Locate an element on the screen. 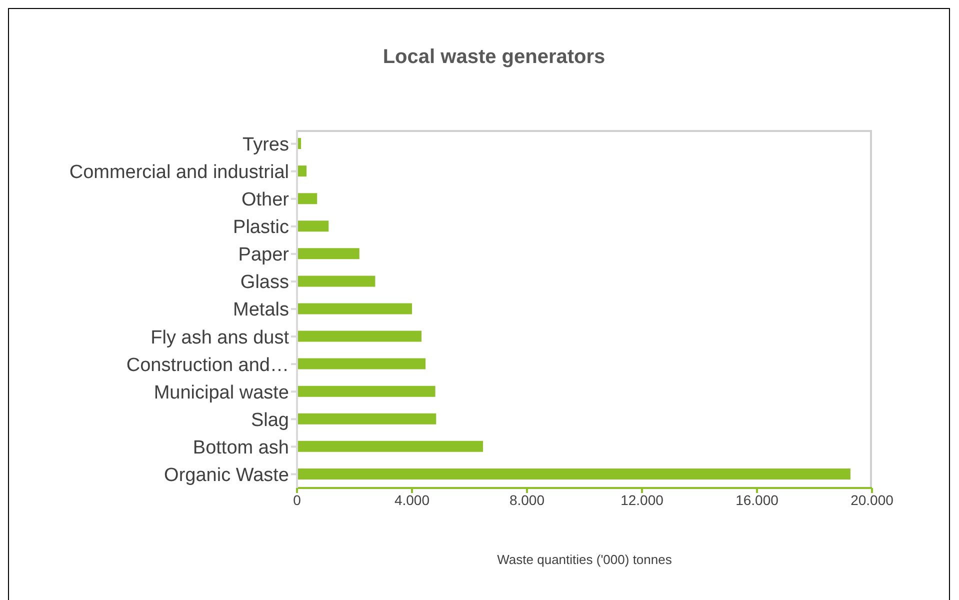 The height and width of the screenshot is (600, 959). y-tick-label: Bottom ash is located at coordinates (240, 447).